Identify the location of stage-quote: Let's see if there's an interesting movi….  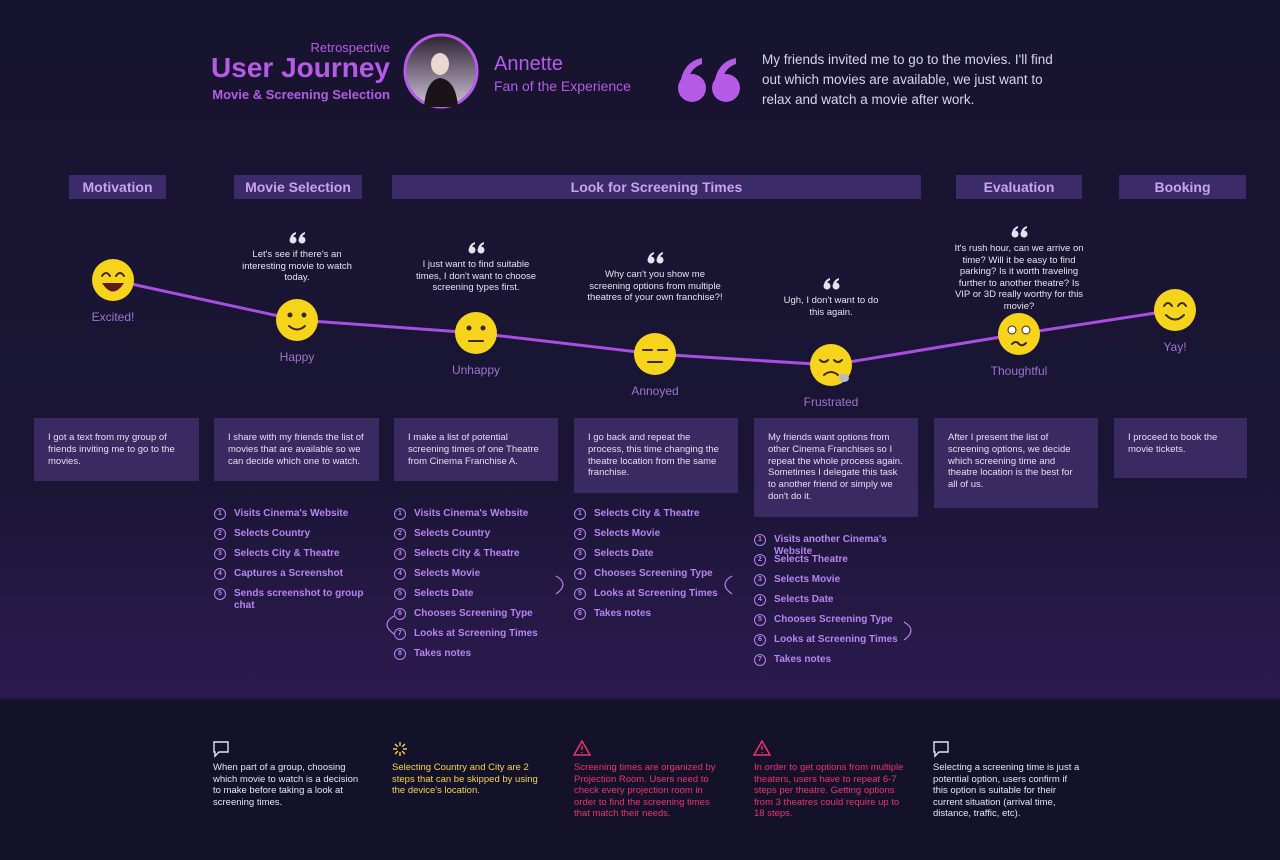
(297, 266).